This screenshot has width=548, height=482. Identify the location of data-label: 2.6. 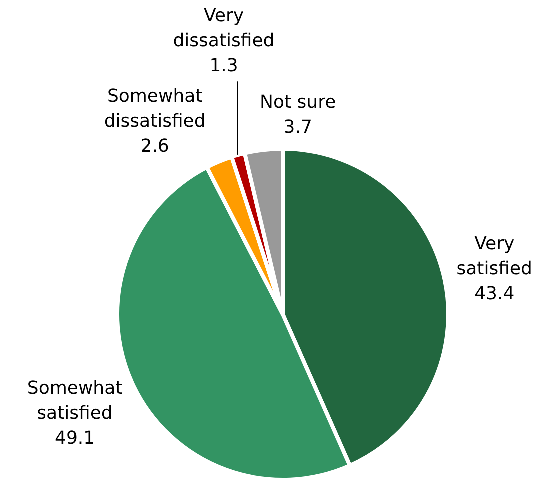
(155, 147).